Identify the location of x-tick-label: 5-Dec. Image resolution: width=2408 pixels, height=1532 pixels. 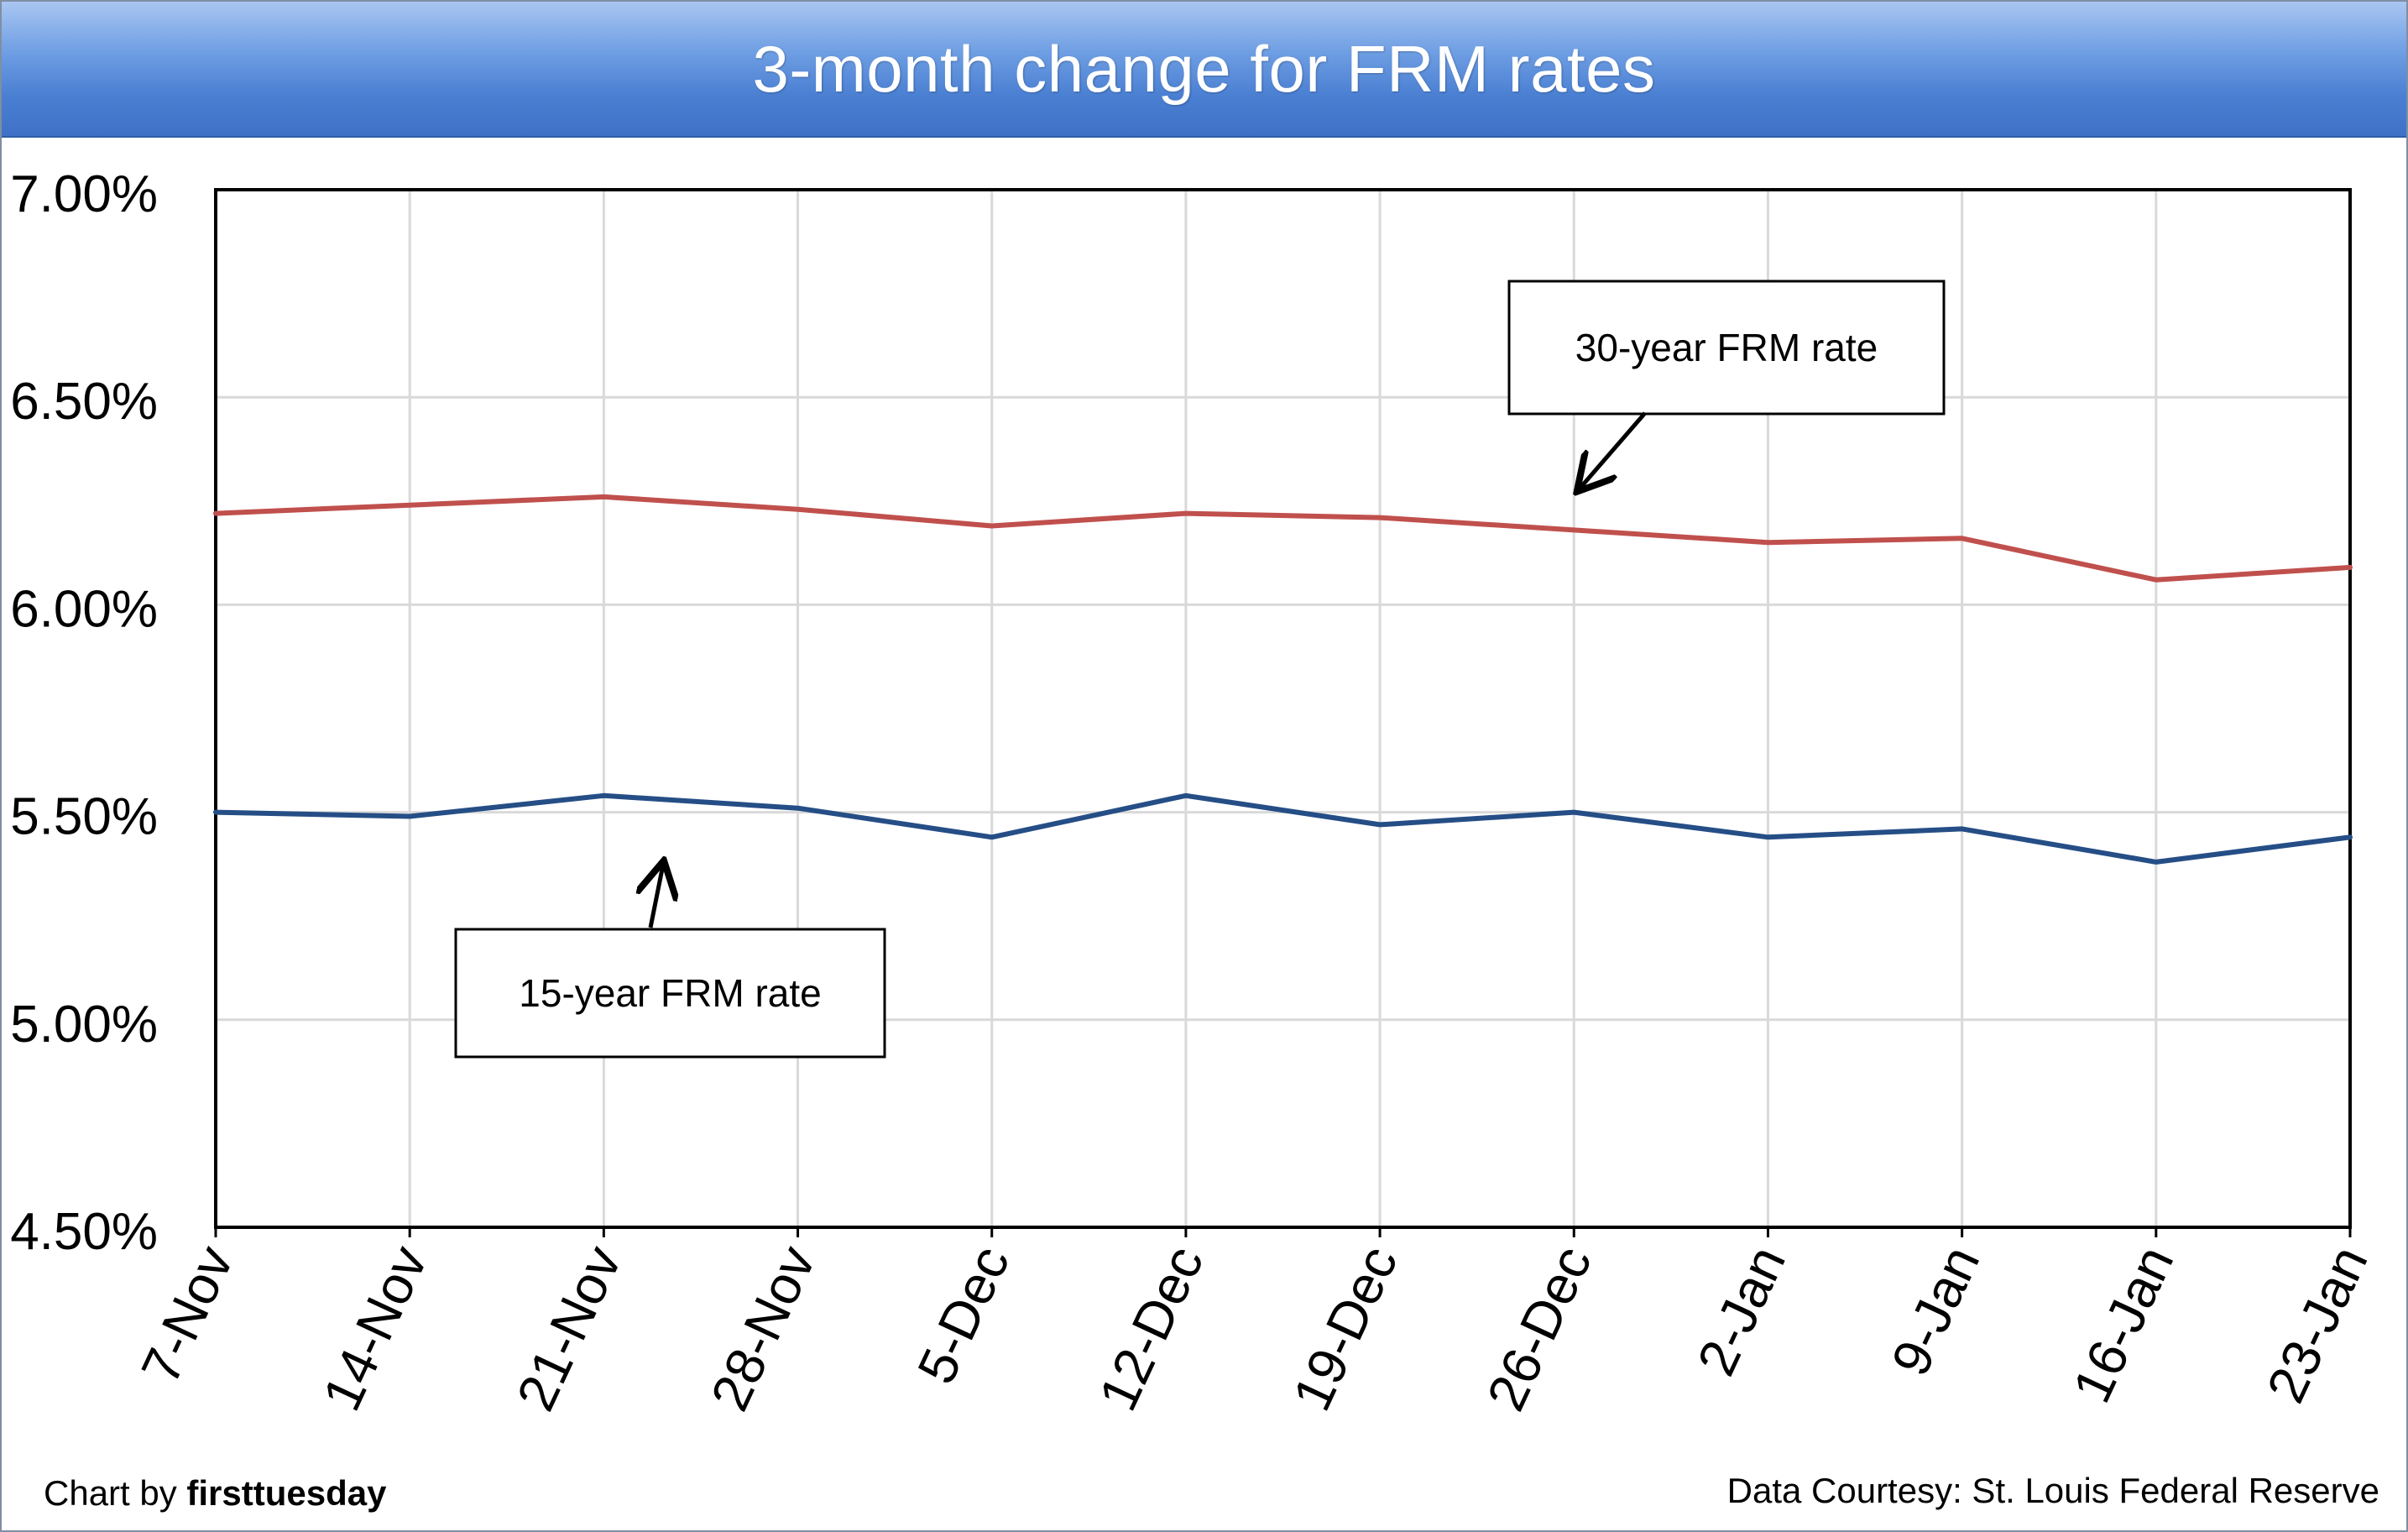
(963, 1315).